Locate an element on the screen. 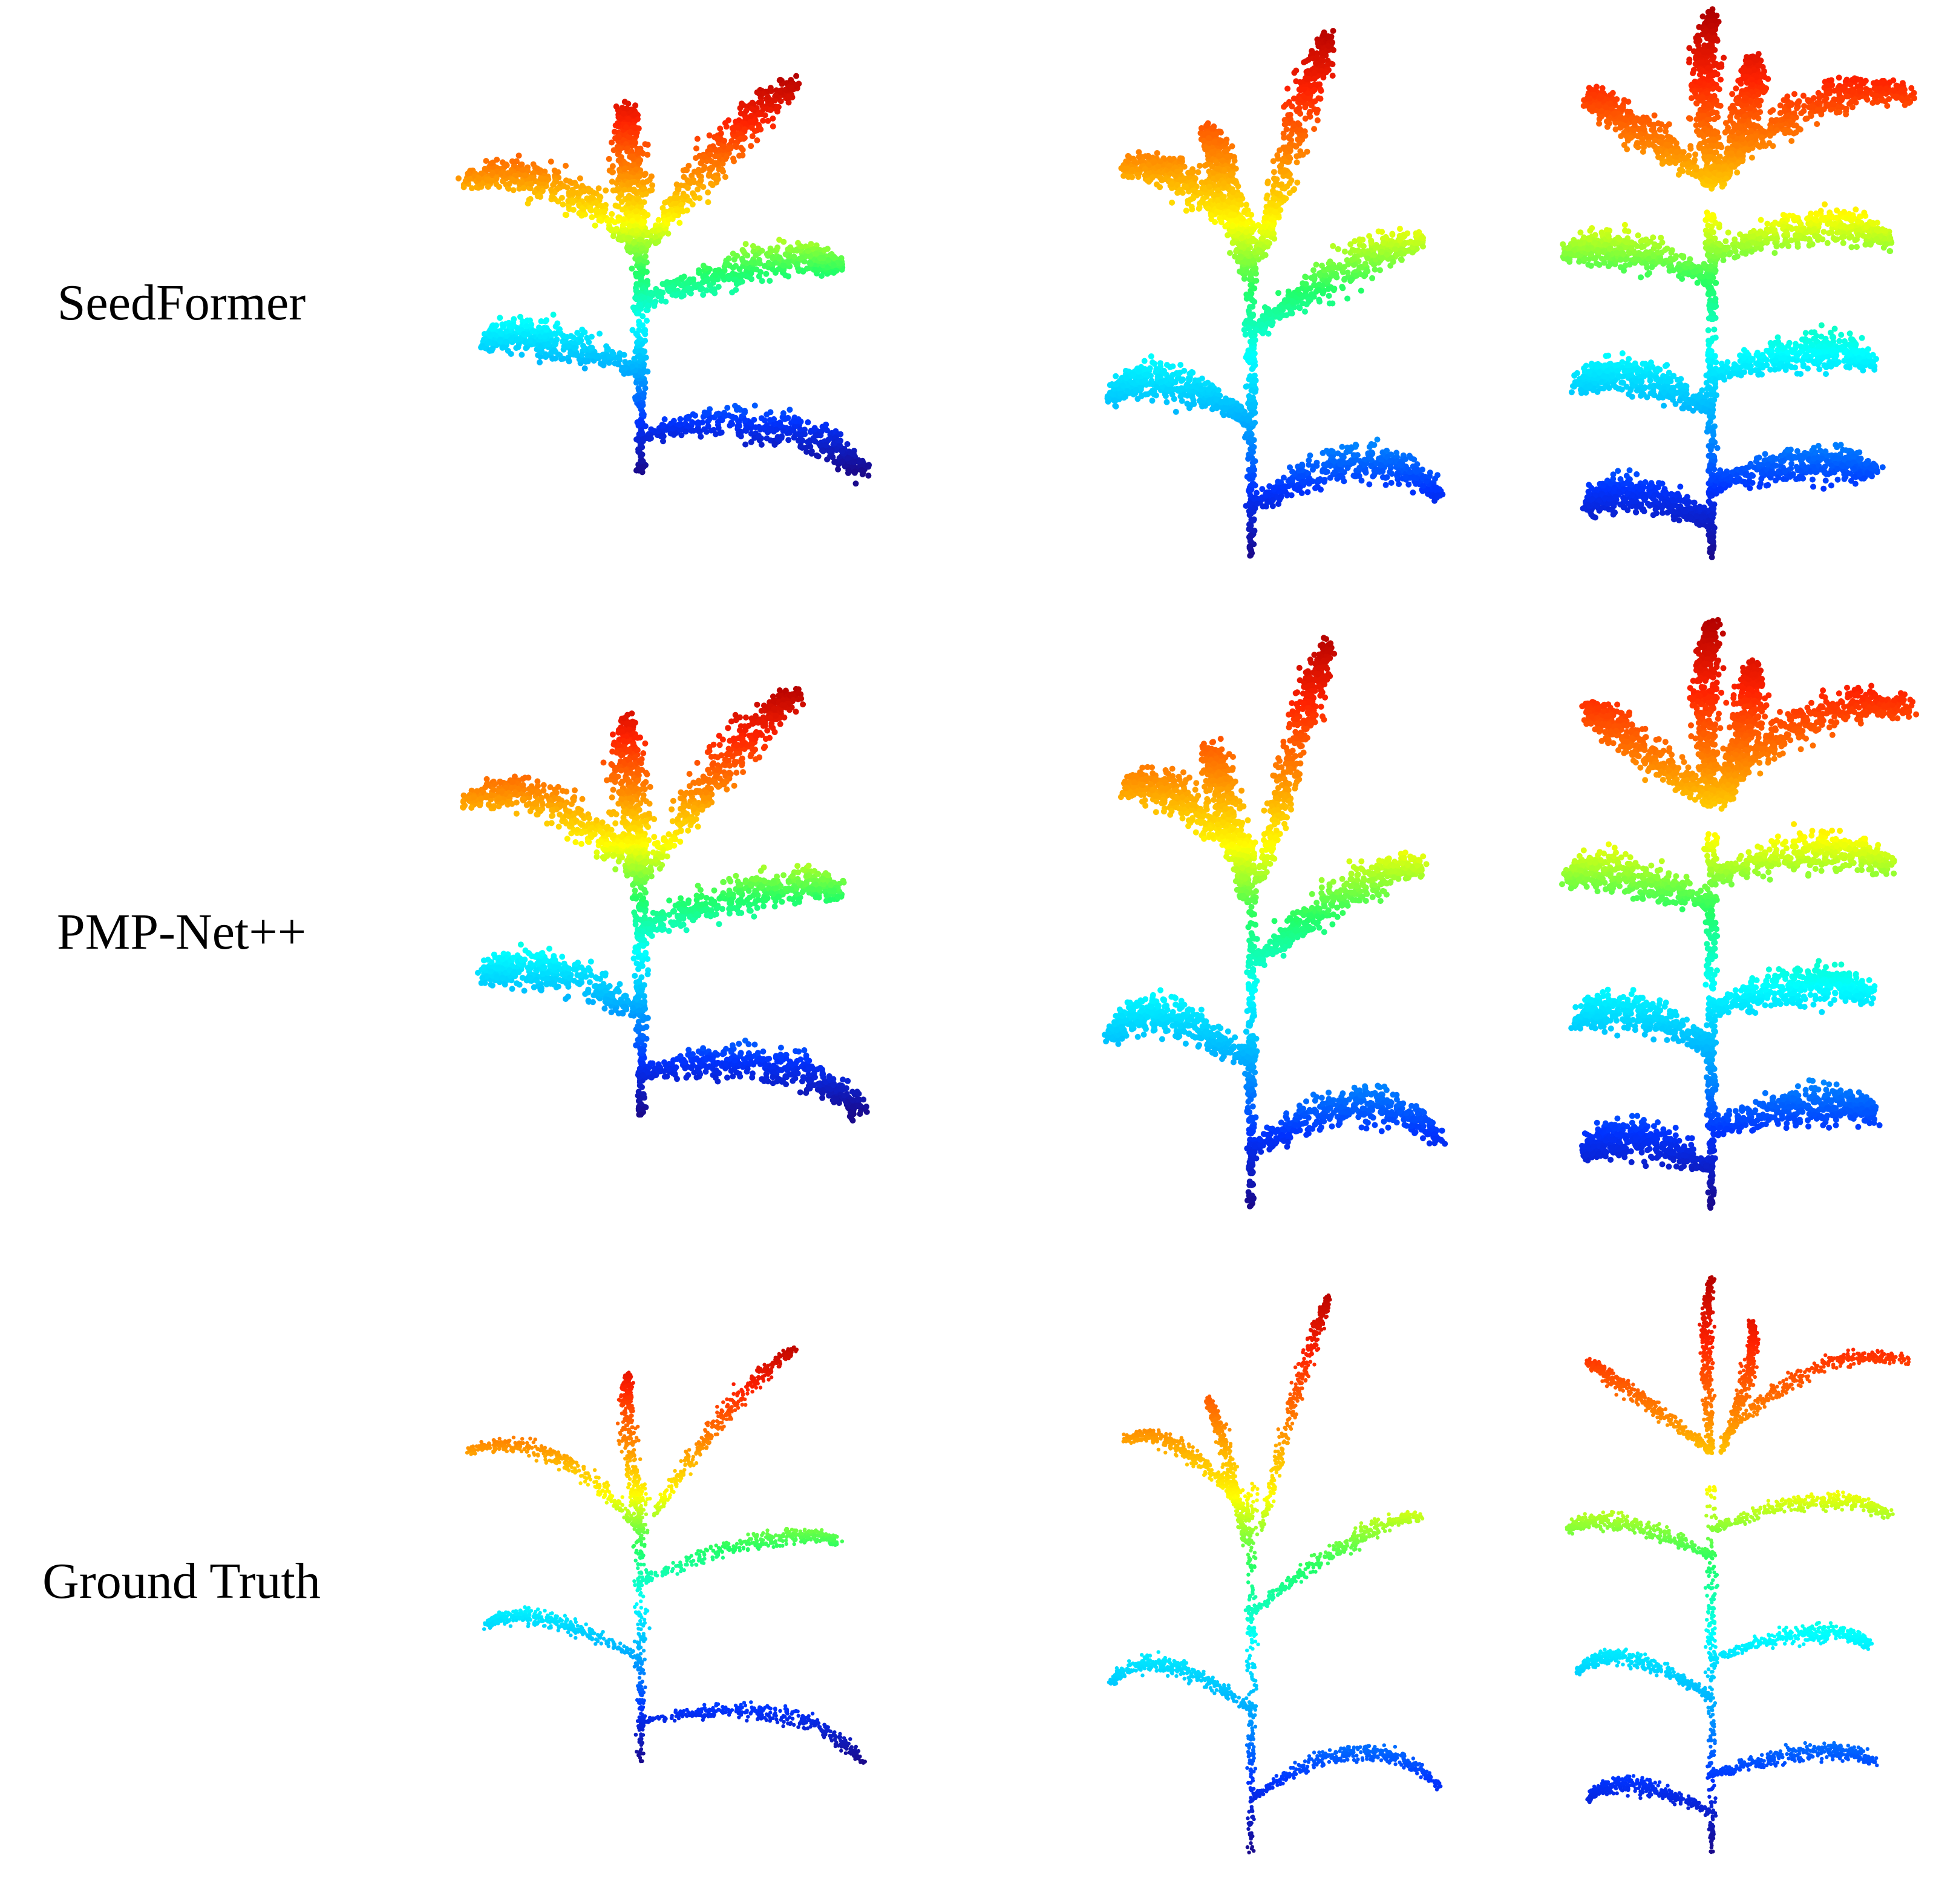  row-label-seedformer: SeedFormer is located at coordinates (181, 302).